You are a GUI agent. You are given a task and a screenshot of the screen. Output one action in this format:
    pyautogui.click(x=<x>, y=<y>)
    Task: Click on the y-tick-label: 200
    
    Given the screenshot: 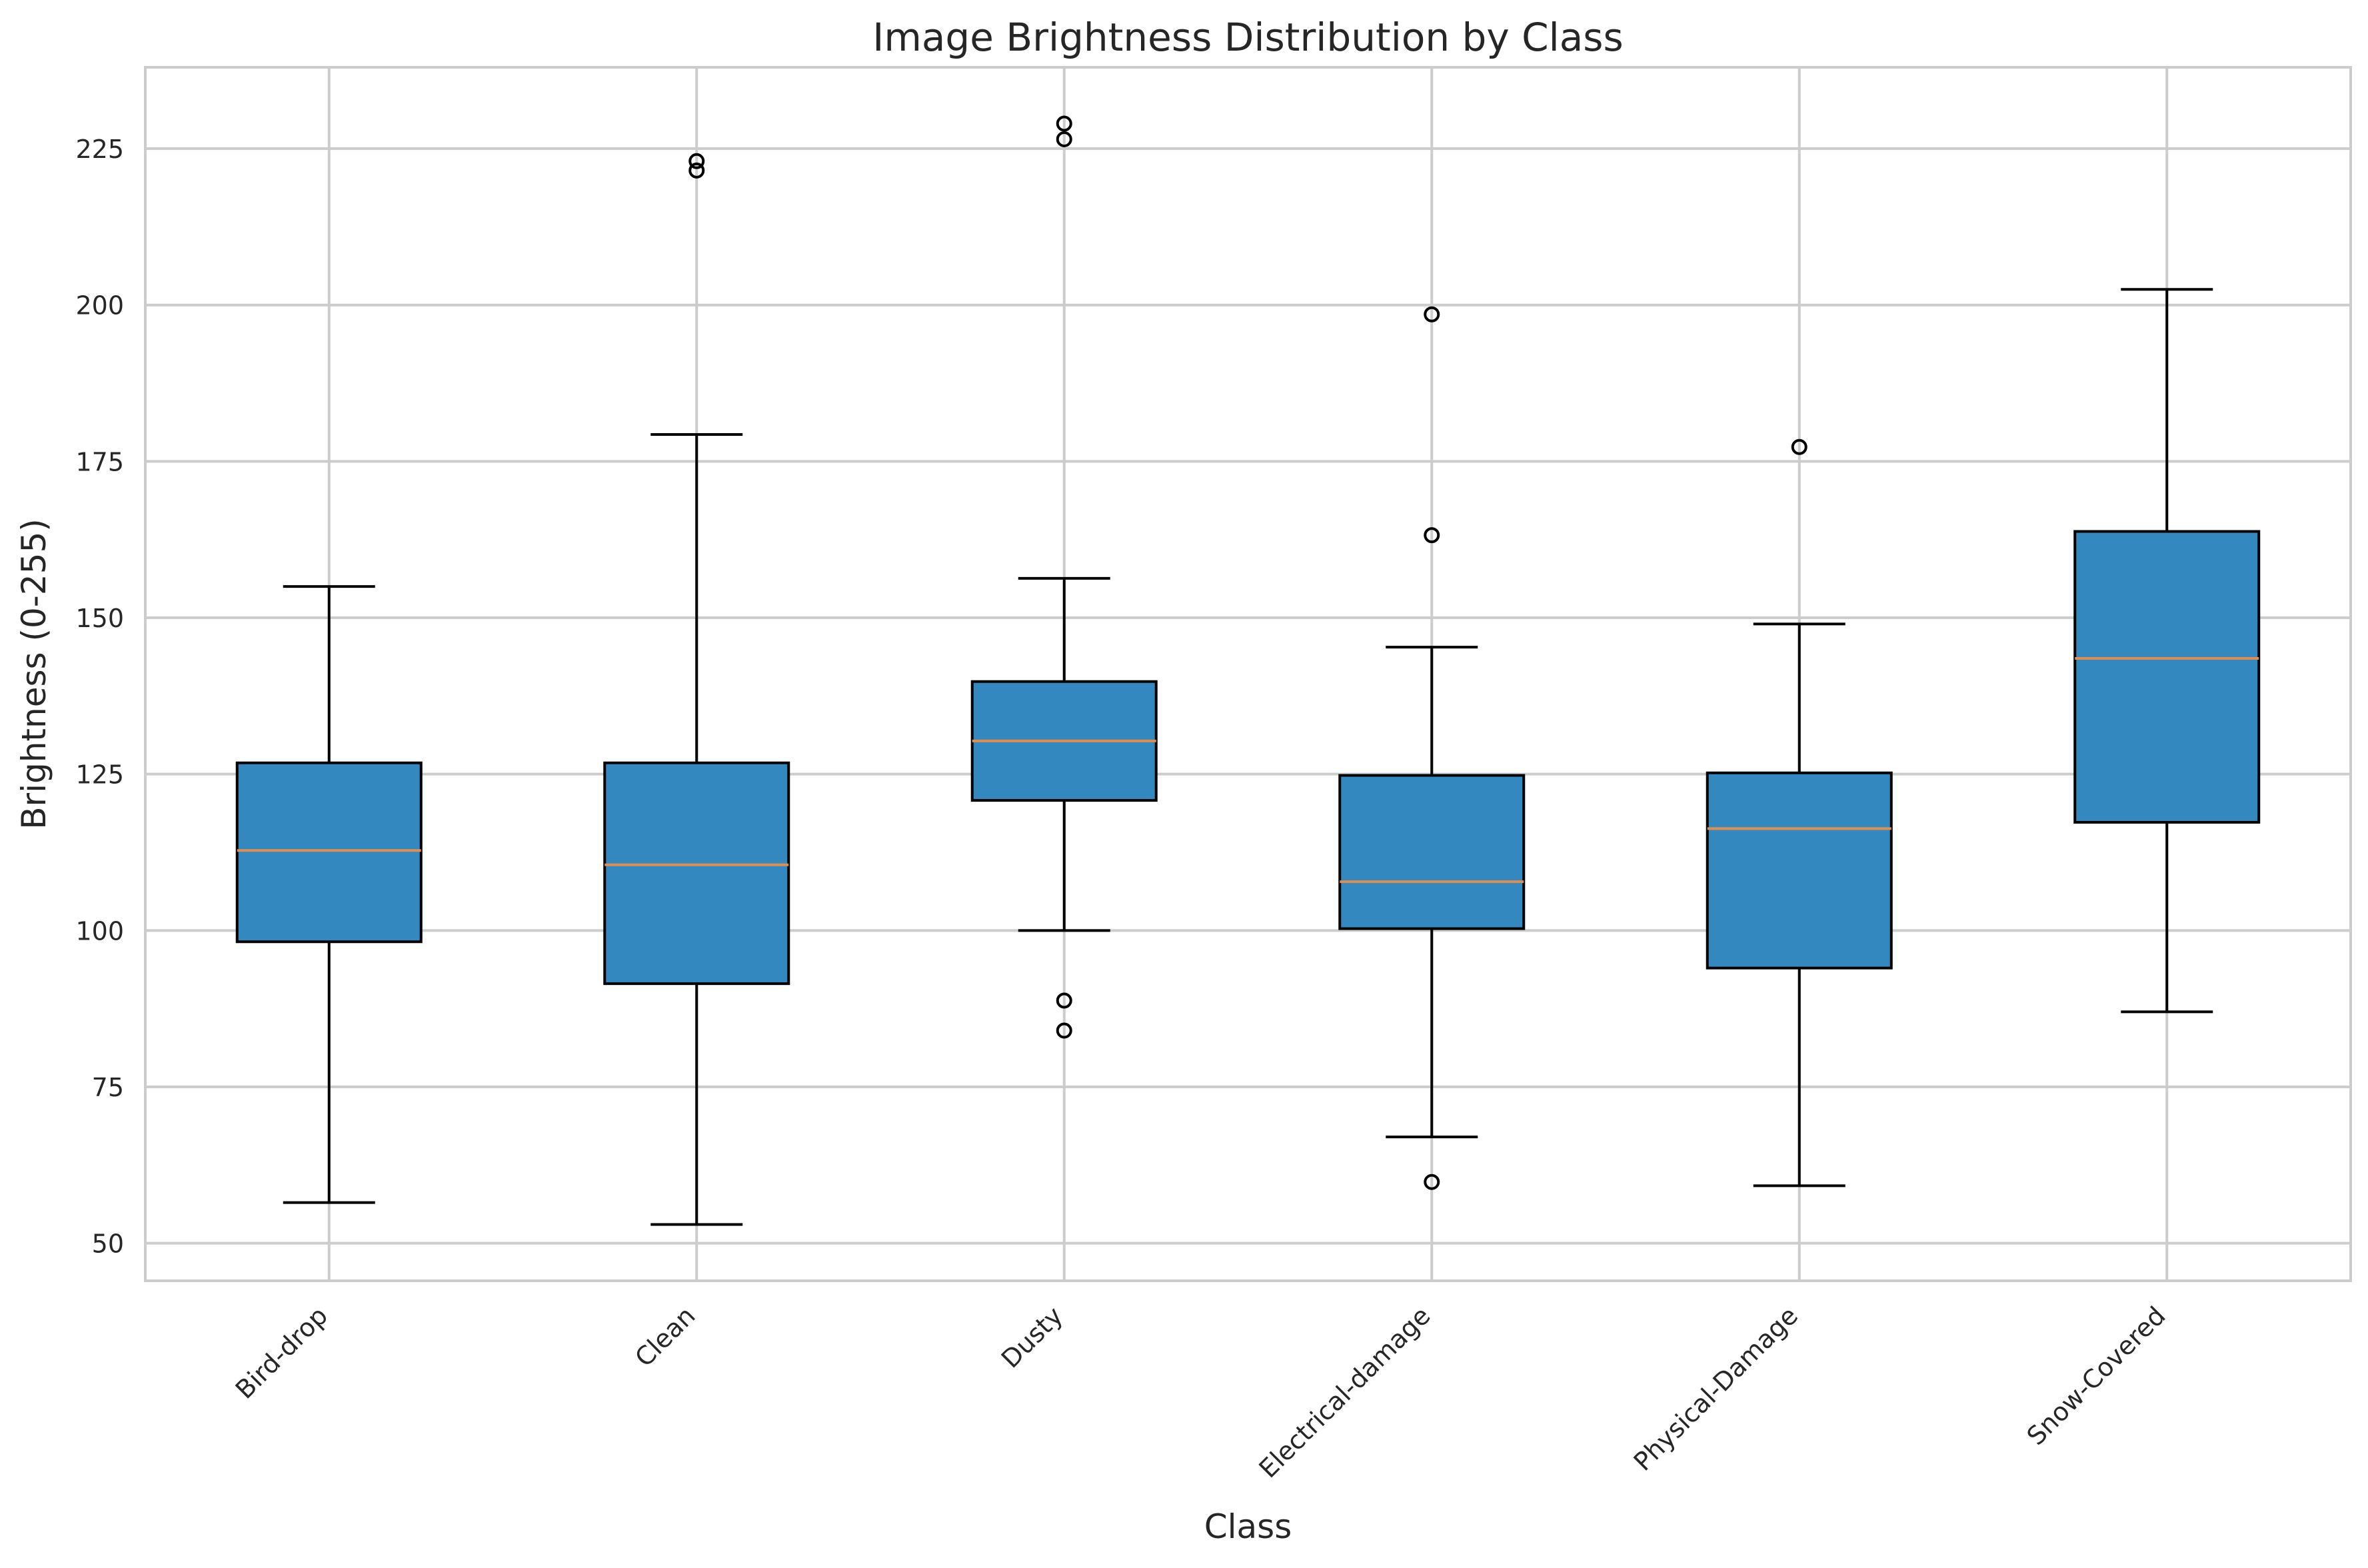 What is the action you would take?
    pyautogui.click(x=99, y=306)
    